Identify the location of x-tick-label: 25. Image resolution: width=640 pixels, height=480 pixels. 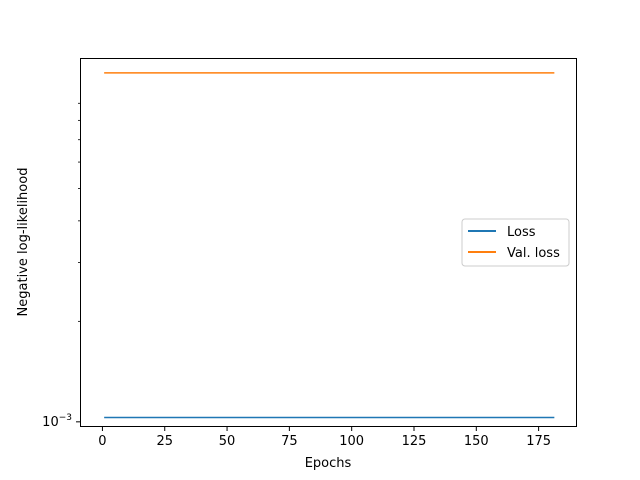
(164, 441).